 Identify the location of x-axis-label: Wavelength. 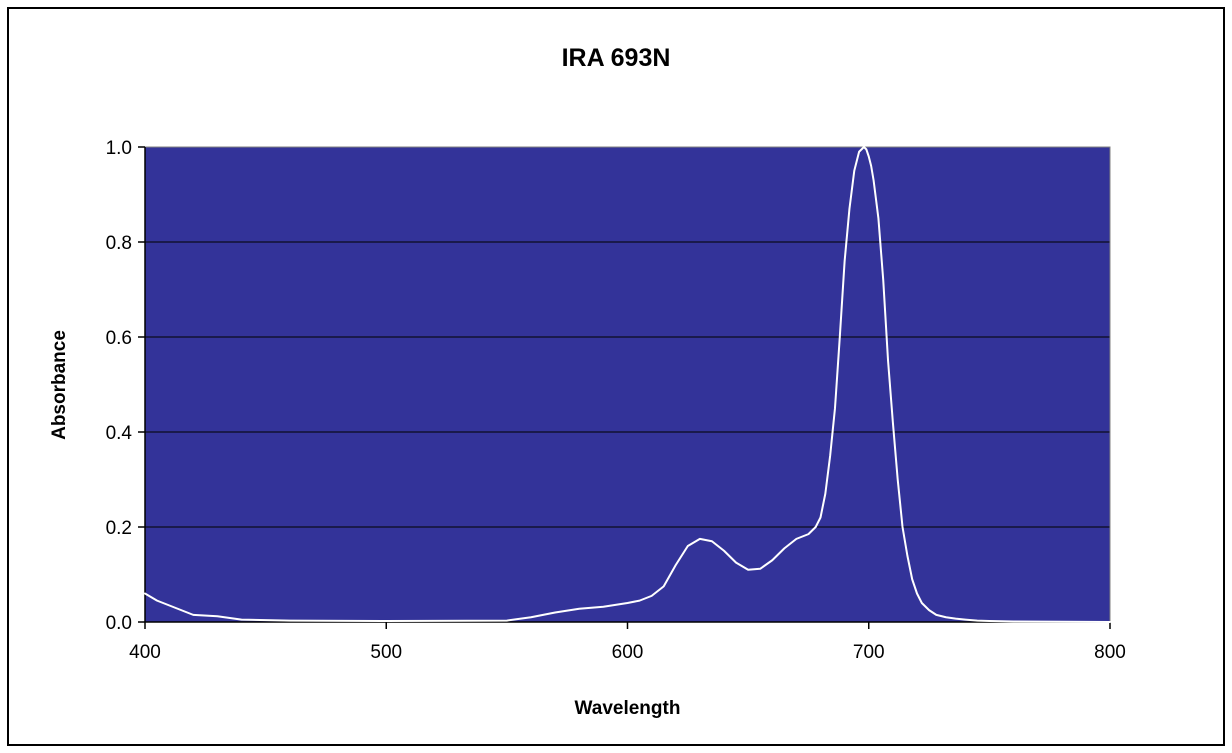
(627, 708).